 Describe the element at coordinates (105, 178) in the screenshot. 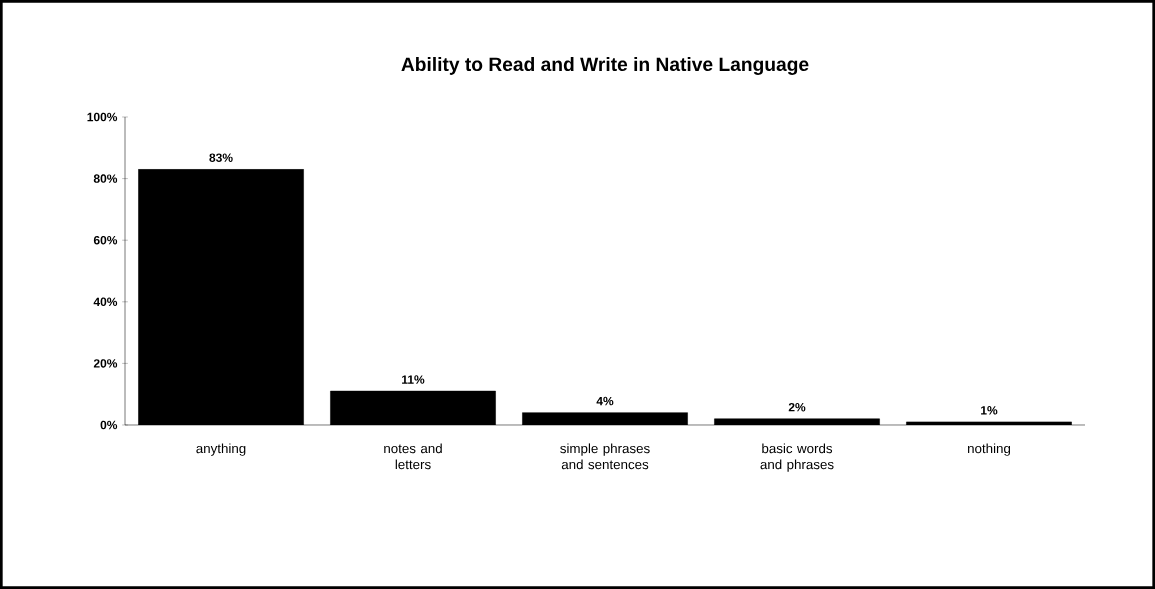

I see `y-tick-label: 80%` at that location.